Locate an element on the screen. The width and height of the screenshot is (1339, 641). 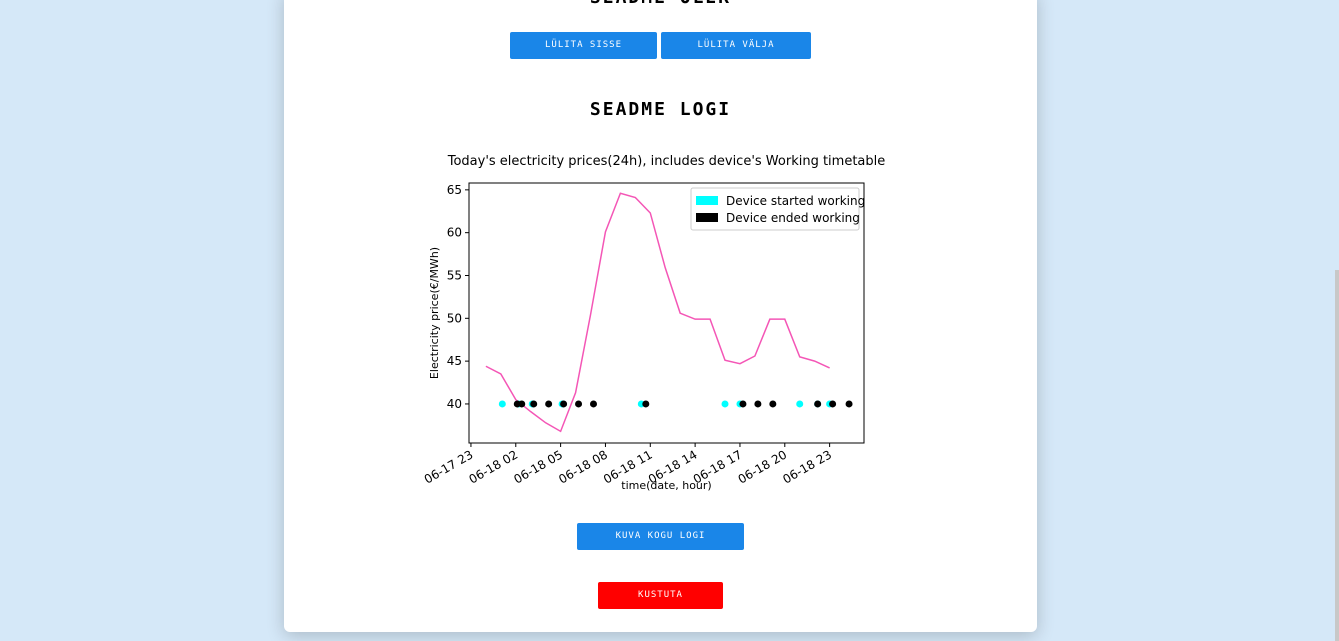
section-title: SEADME LOGI is located at coordinates (660, 109).